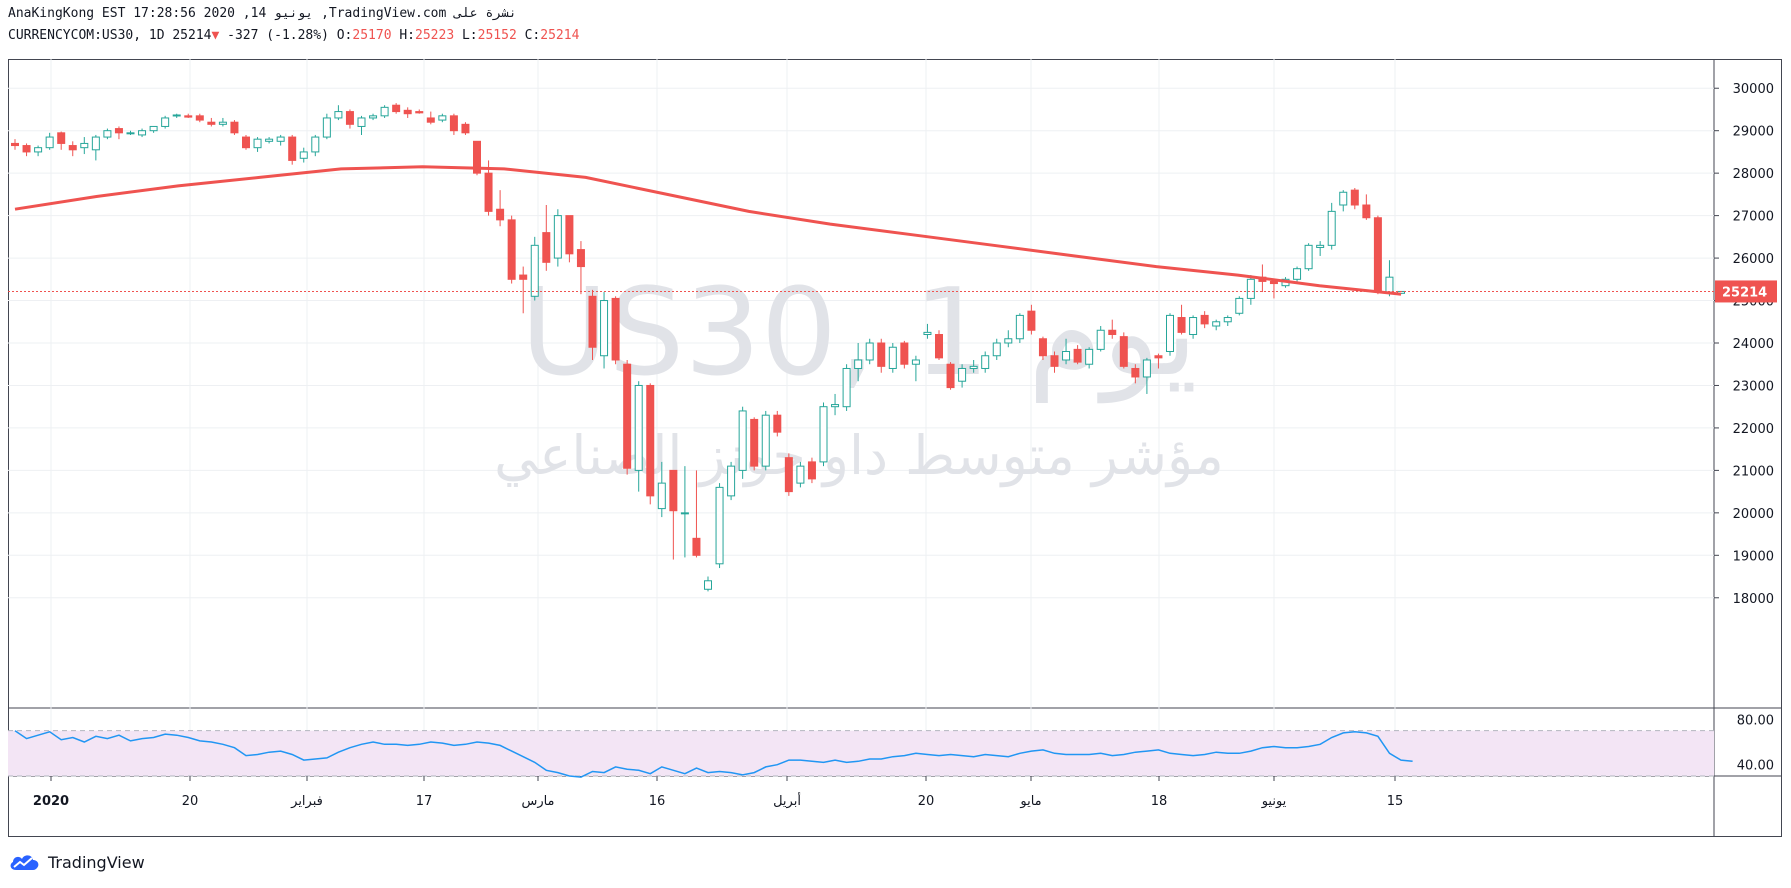 The image size is (1791, 888). Describe the element at coordinates (1755, 743) in the screenshot. I see `rsi-axis: 40.00 80.00` at that location.